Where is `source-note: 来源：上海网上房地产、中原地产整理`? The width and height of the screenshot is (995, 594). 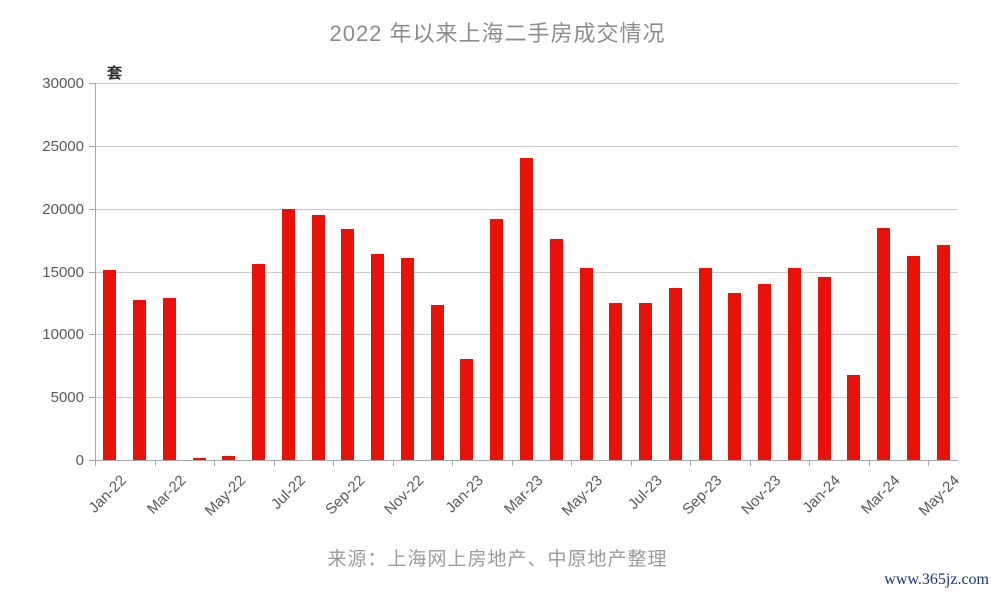
source-note: 来源：上海网上房地产、中原地产整理 is located at coordinates (497, 559).